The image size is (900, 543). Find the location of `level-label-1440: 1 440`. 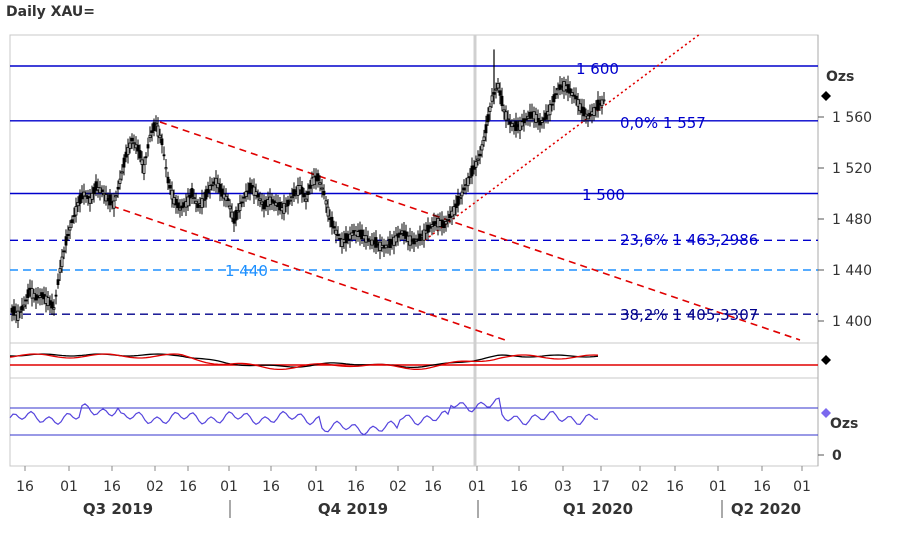

level-label-1440: 1 440 is located at coordinates (246, 271).